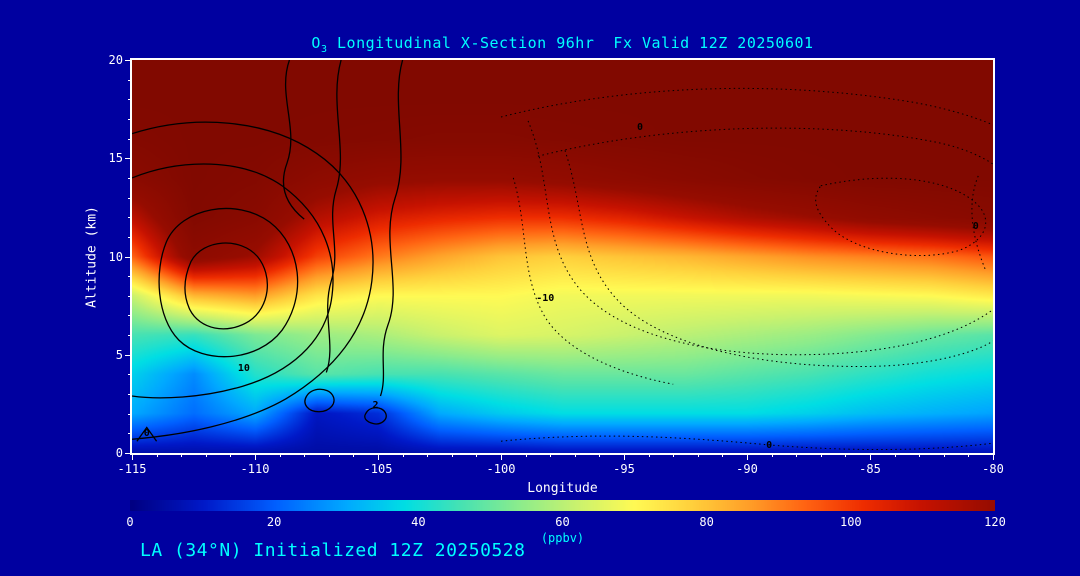 This screenshot has width=1080, height=576. I want to click on x-tick-label: -95, so click(624, 469).